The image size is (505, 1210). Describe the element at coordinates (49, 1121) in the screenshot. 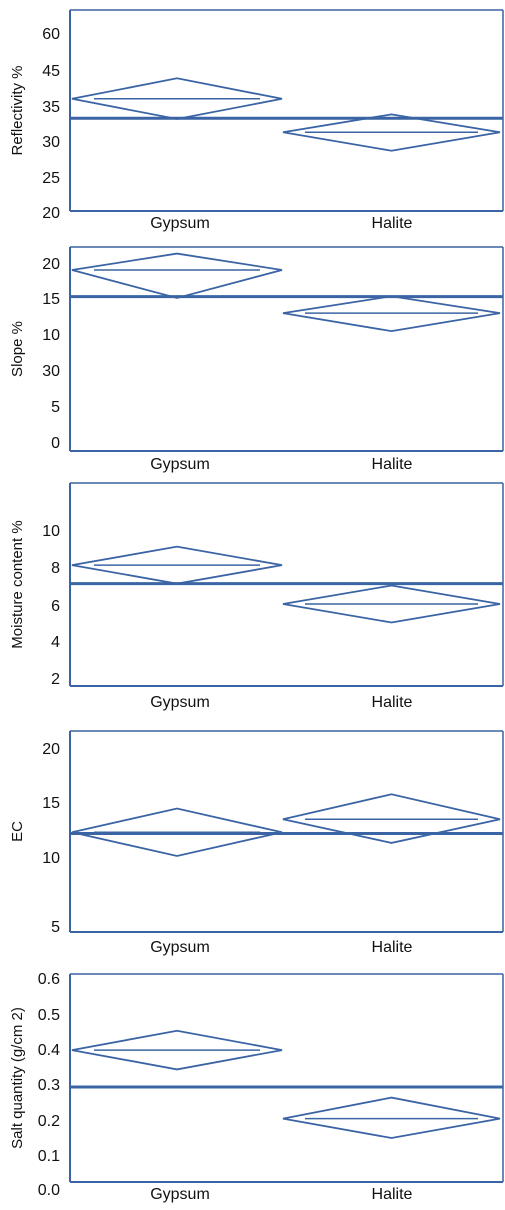

I see `y-tick-label: 0.2` at that location.